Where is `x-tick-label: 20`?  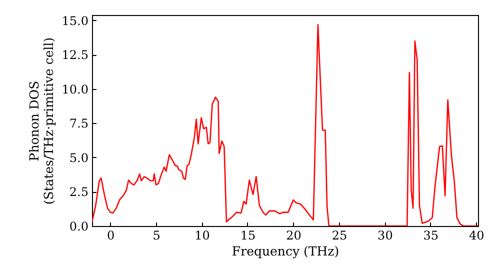 x-tick-label: 20 is located at coordinates (294, 235).